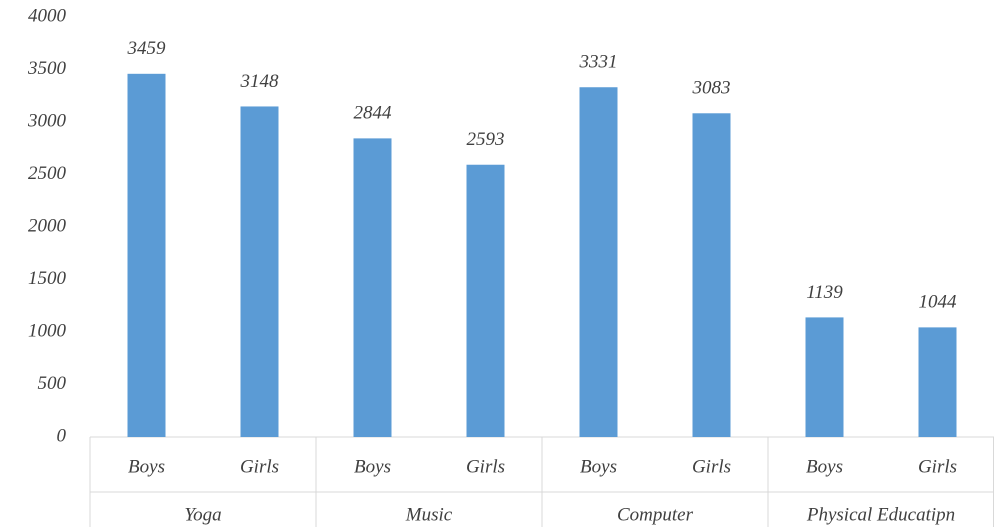 This screenshot has height=527, width=994. Describe the element at coordinates (938, 302) in the screenshot. I see `data-label: 1044` at that location.